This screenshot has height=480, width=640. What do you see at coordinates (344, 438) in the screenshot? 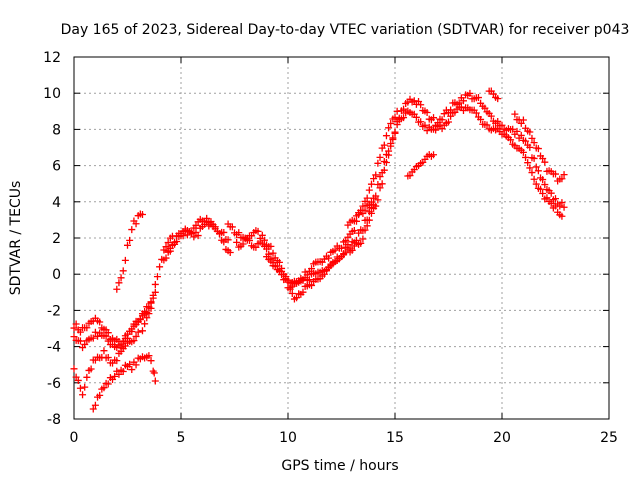
I see `x-tick-labels: 0 5 10 15 20 25` at bounding box center [344, 438].